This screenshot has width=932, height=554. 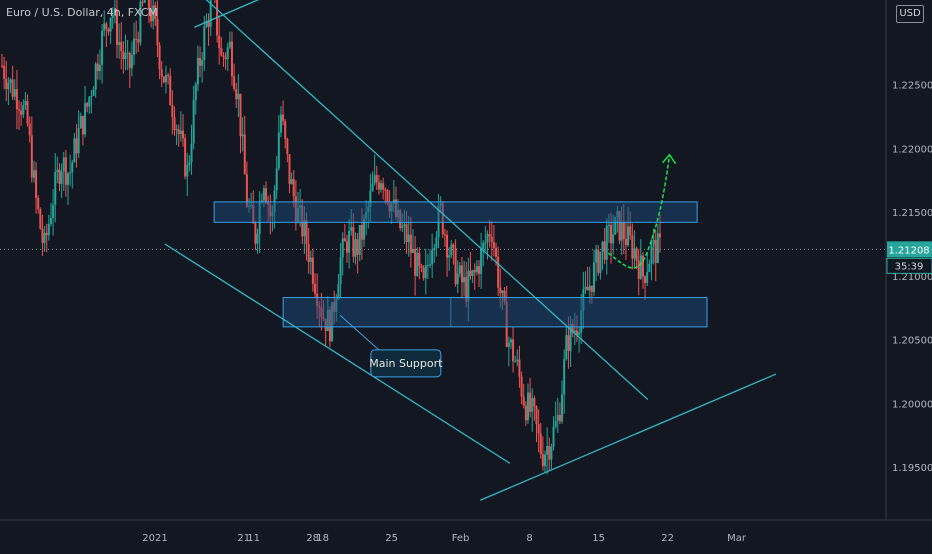 I want to click on symbol-title: Euro / U.S. Dollar, 4h, FXCM, so click(x=82, y=12).